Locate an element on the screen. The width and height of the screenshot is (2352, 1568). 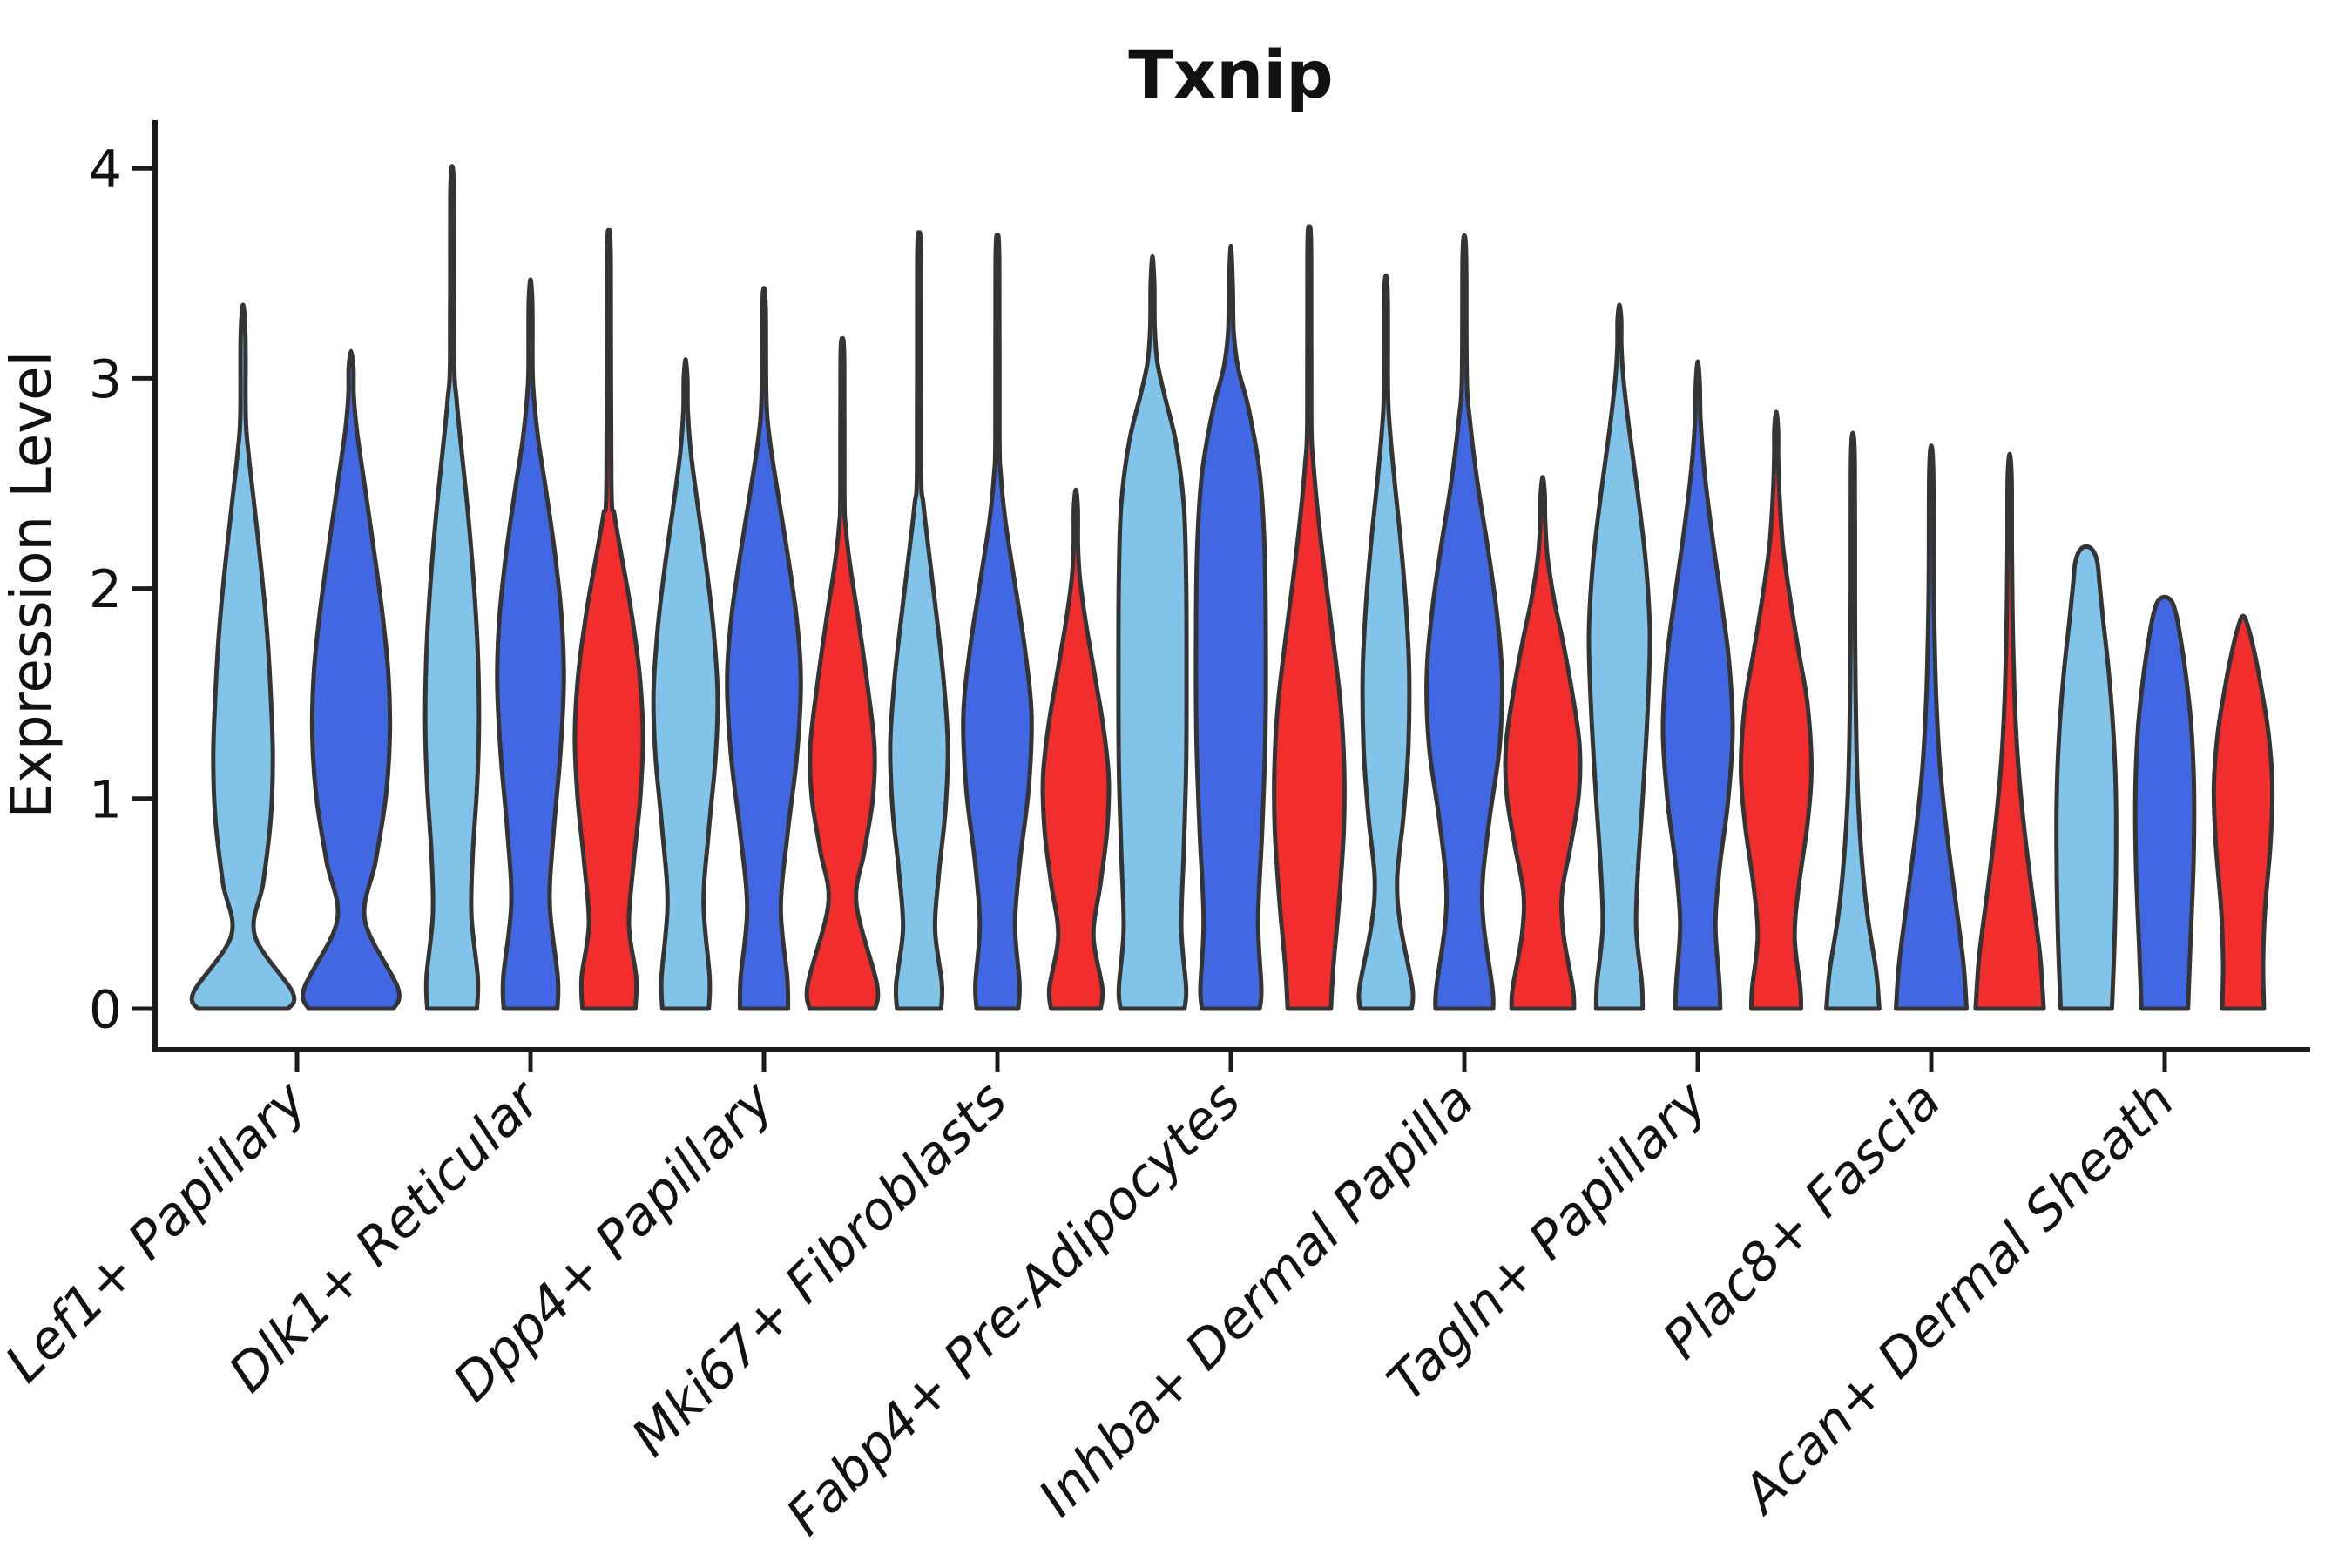
y-tick-label: 4 is located at coordinates (106, 169).